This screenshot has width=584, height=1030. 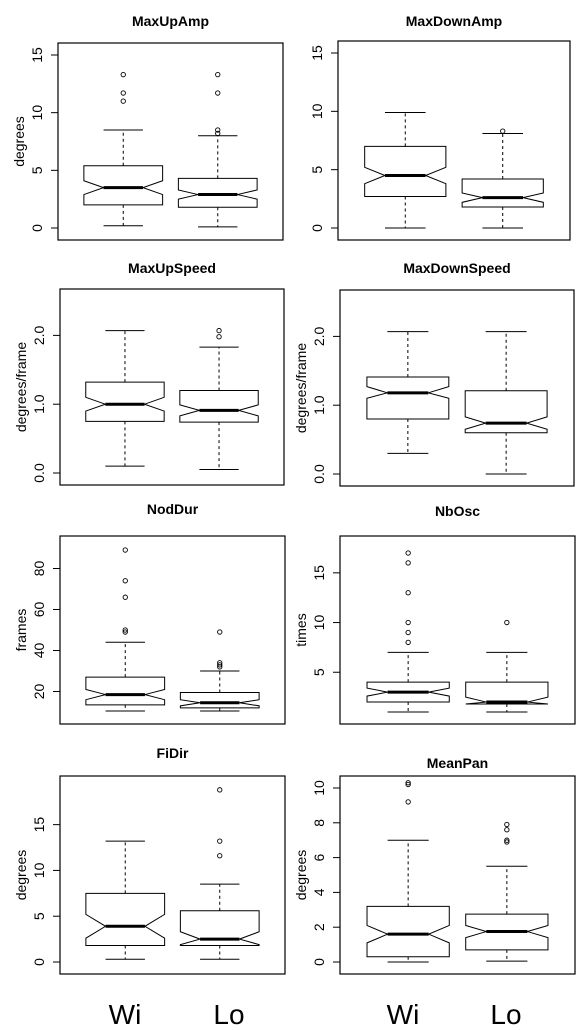 What do you see at coordinates (319, 857) in the screenshot?
I see `y-tick-label: 6` at bounding box center [319, 857].